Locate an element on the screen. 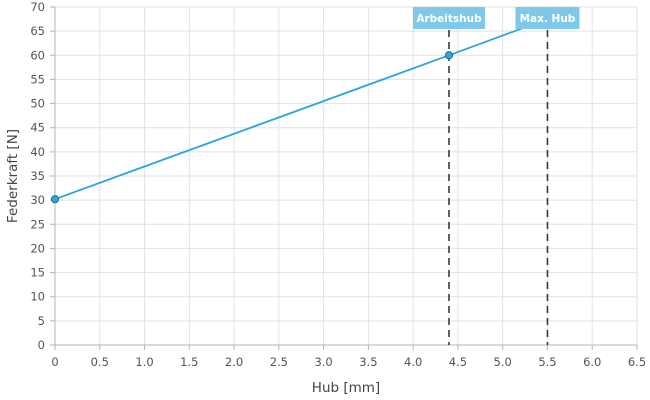 Image resolution: width=650 pixels, height=400 pixels. x-tick-label: 2.5 is located at coordinates (279, 362).